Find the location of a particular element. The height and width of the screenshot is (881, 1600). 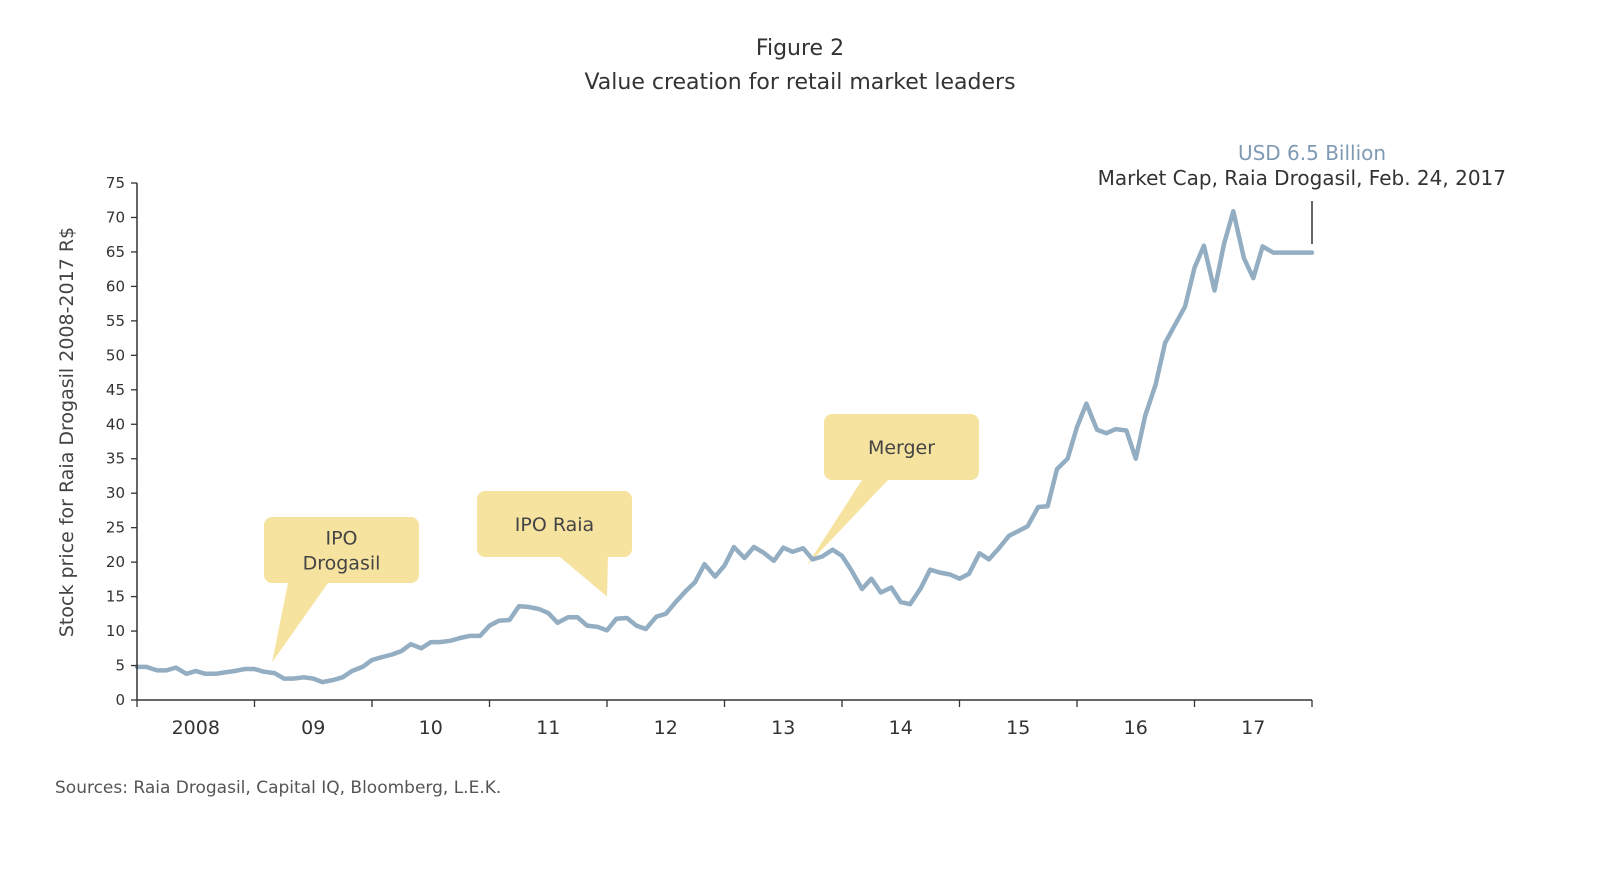

callout: IPO Raia is located at coordinates (554, 544).